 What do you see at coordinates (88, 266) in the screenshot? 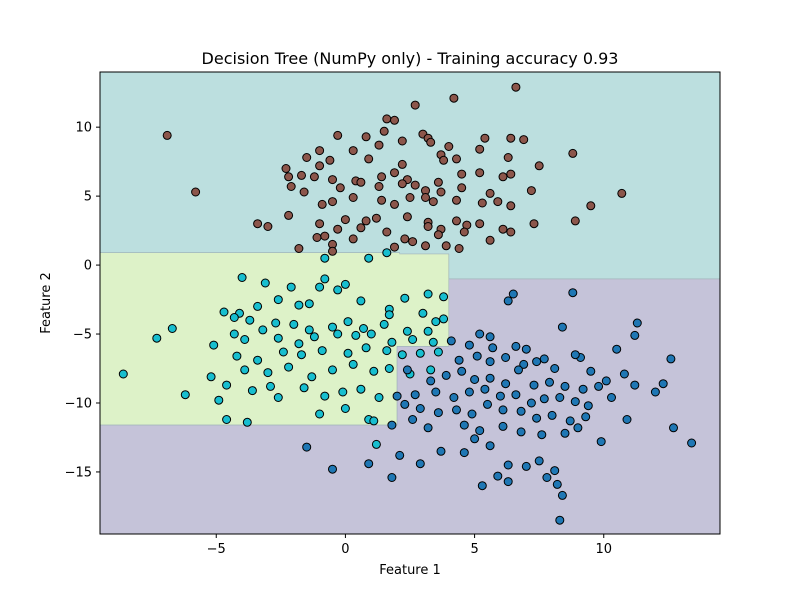
I see `y-tick-label: 0` at bounding box center [88, 266].